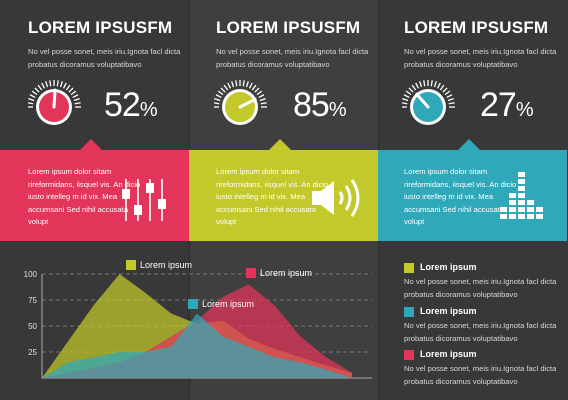 The height and width of the screenshot is (400, 568). What do you see at coordinates (32, 352) in the screenshot?
I see `y-tick-label: 25` at bounding box center [32, 352].